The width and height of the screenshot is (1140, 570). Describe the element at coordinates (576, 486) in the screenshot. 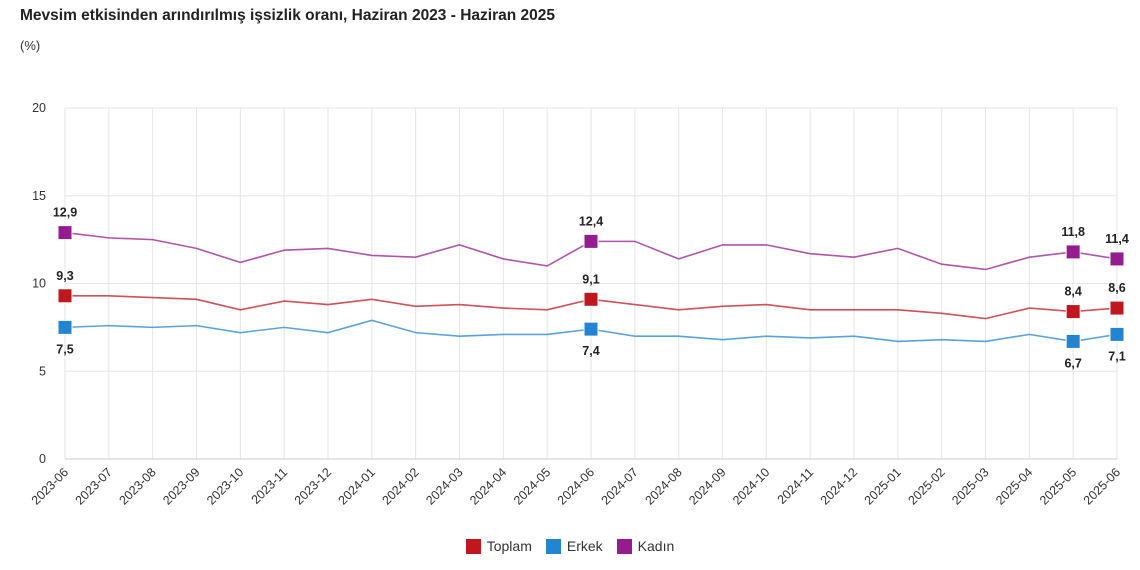

I see `x-tick-label: 2024-06` at that location.